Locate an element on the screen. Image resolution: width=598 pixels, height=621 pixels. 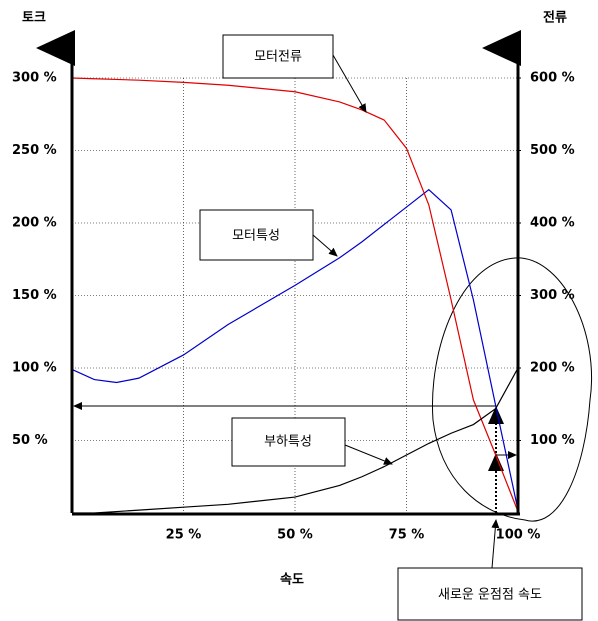
callout-text: 모터전류 is located at coordinates (278, 57).